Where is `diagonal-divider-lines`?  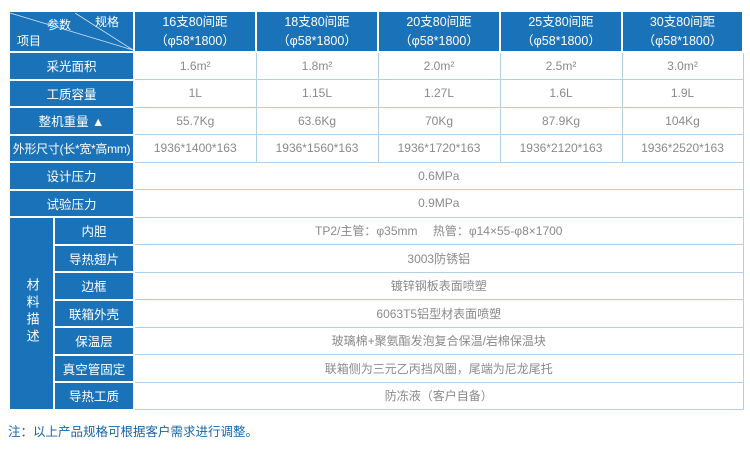 diagonal-divider-lines is located at coordinates (71, 31).